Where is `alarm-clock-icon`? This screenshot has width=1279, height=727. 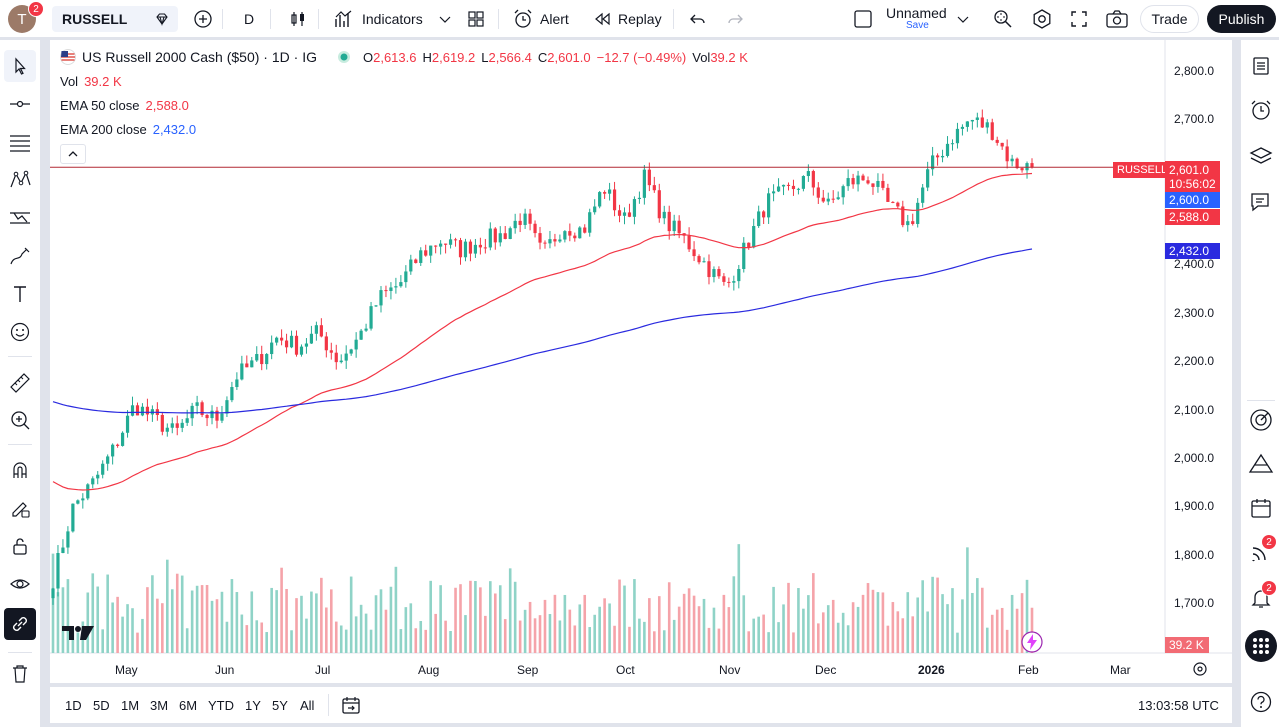
alarm-clock-icon is located at coordinates (1261, 110).